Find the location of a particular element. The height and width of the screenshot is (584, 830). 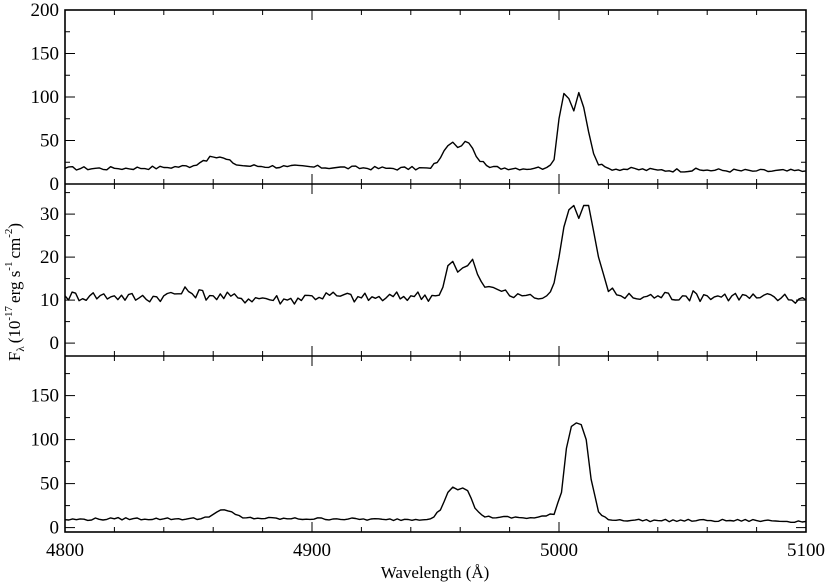

x-axis-title: Wavelength (Å) is located at coordinates (435, 572).